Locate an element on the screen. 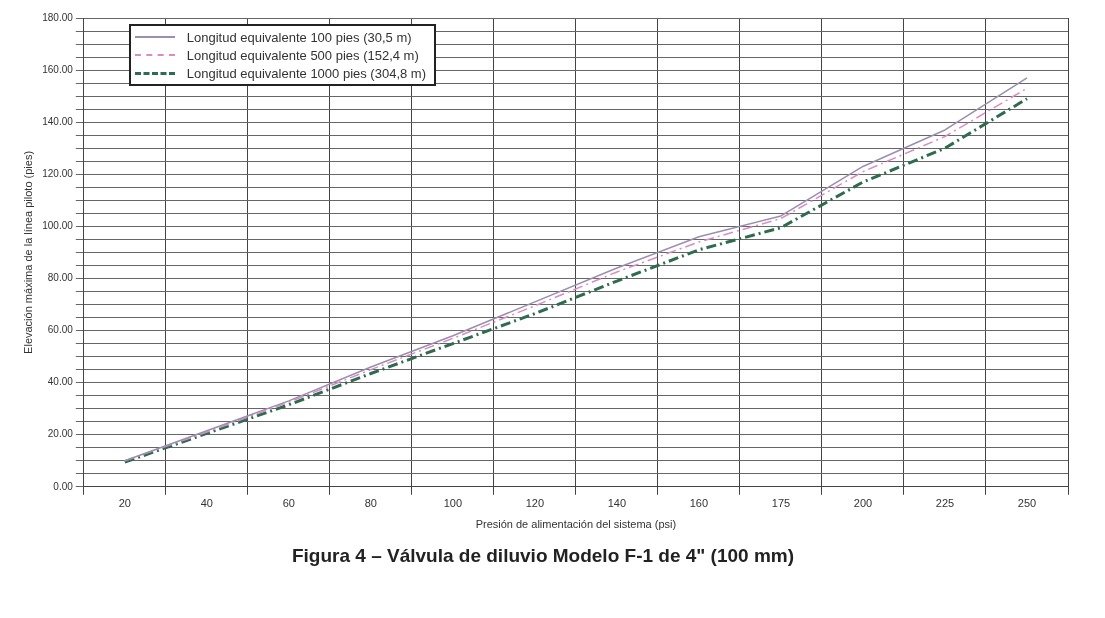 The height and width of the screenshot is (618, 1105). x-tick-label: 140 is located at coordinates (617, 503).